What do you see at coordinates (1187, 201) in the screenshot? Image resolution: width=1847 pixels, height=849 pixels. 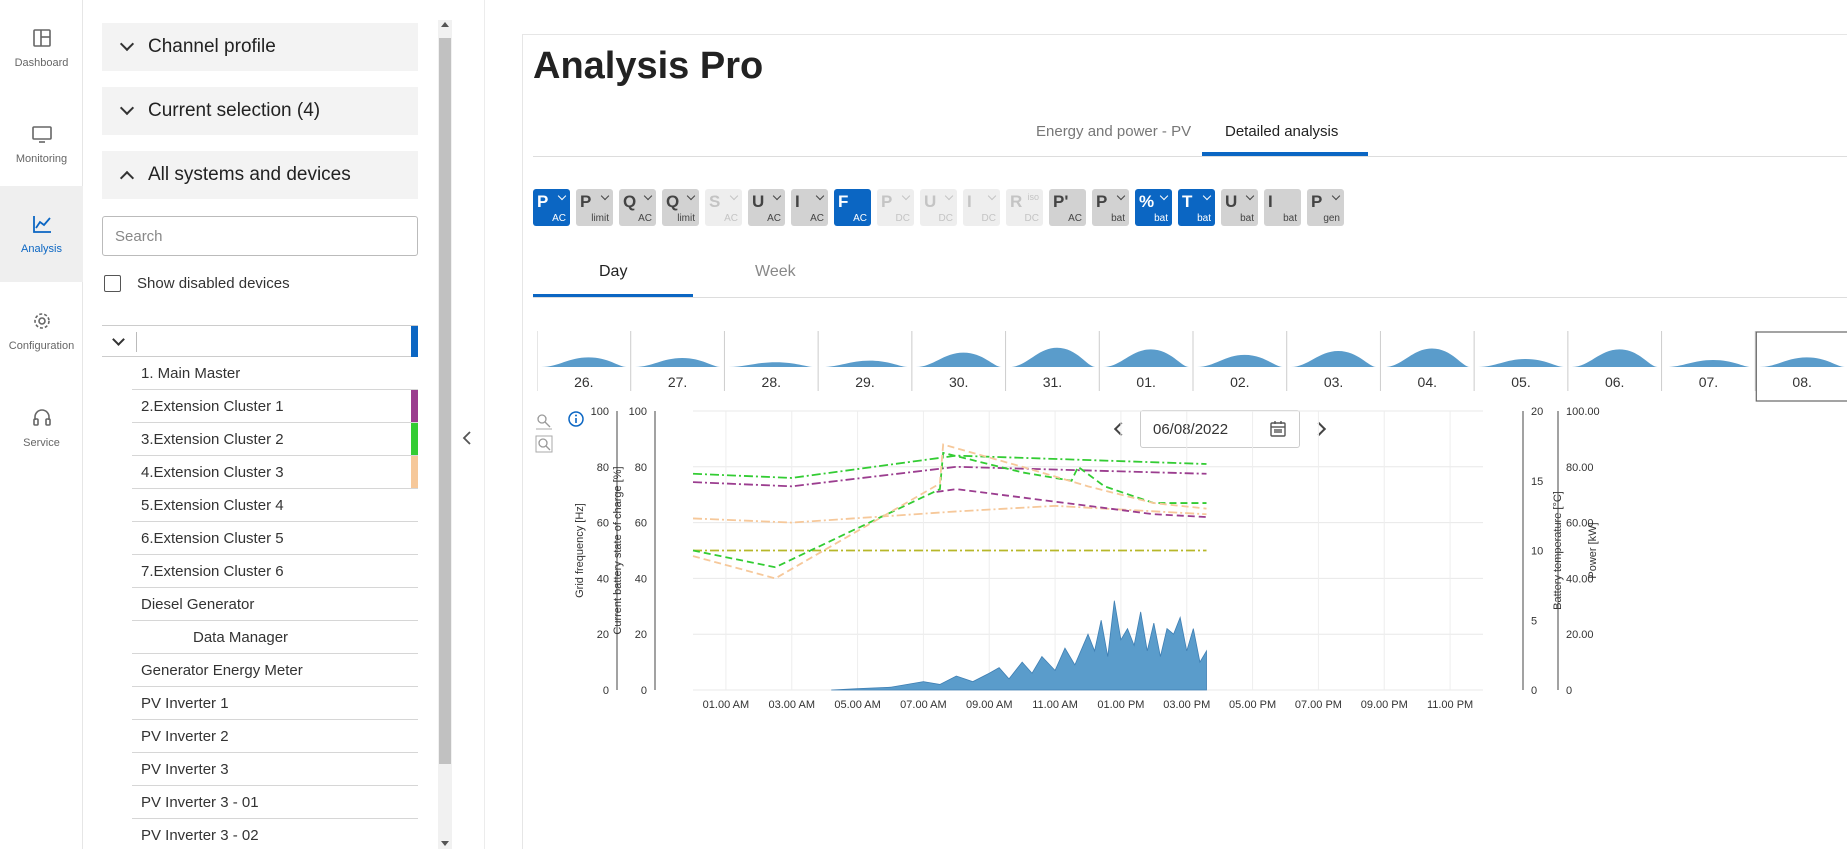 I see `channel-symbol: T` at bounding box center [1187, 201].